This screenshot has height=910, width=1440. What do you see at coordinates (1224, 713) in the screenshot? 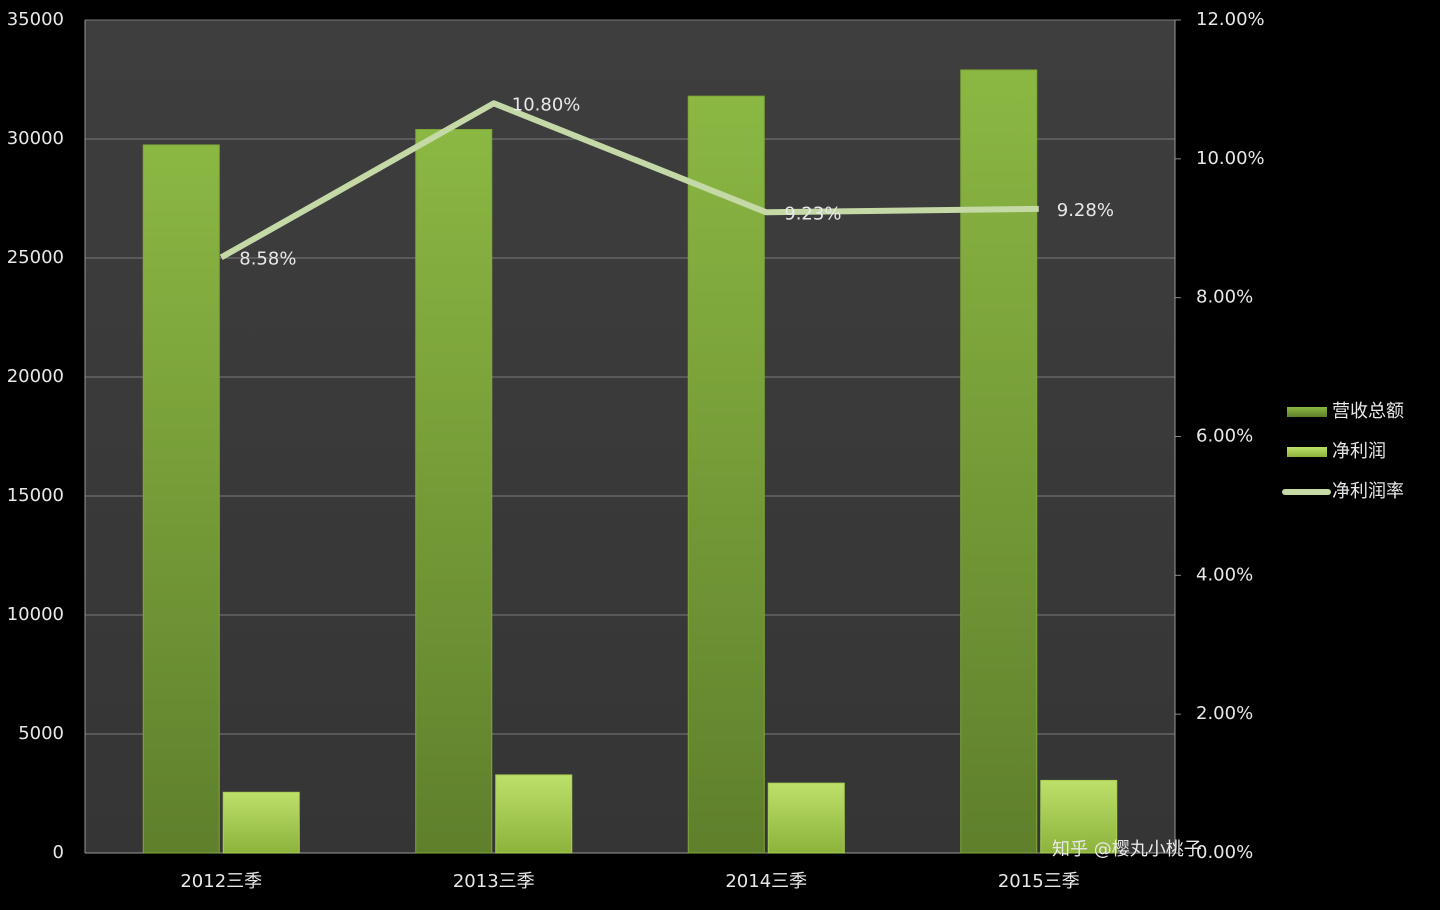
I see `y2-tick-label: 2.00%` at bounding box center [1224, 713].